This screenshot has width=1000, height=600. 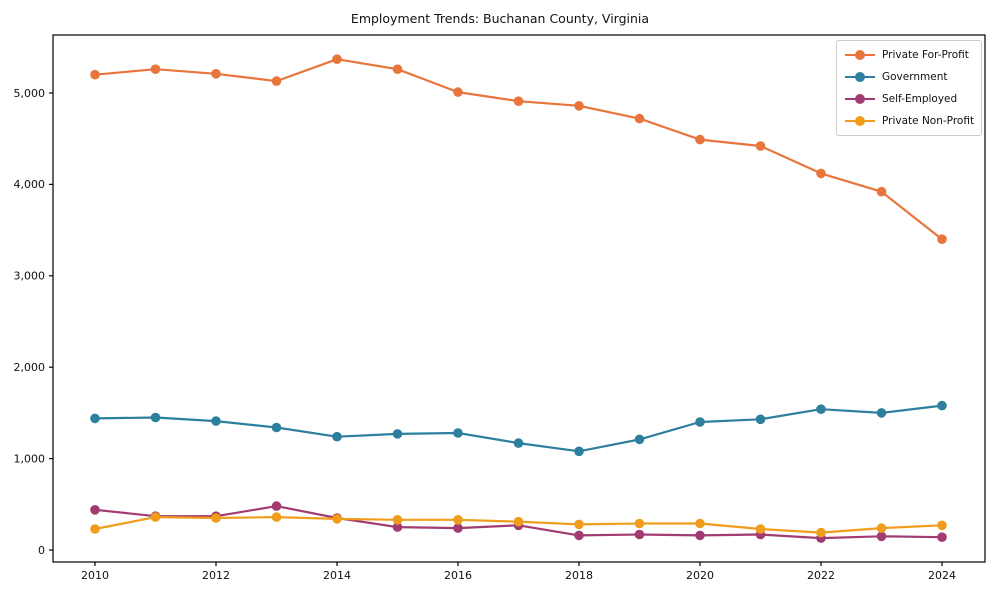 I want to click on y-tick-label: 4,000, so click(x=30, y=184).